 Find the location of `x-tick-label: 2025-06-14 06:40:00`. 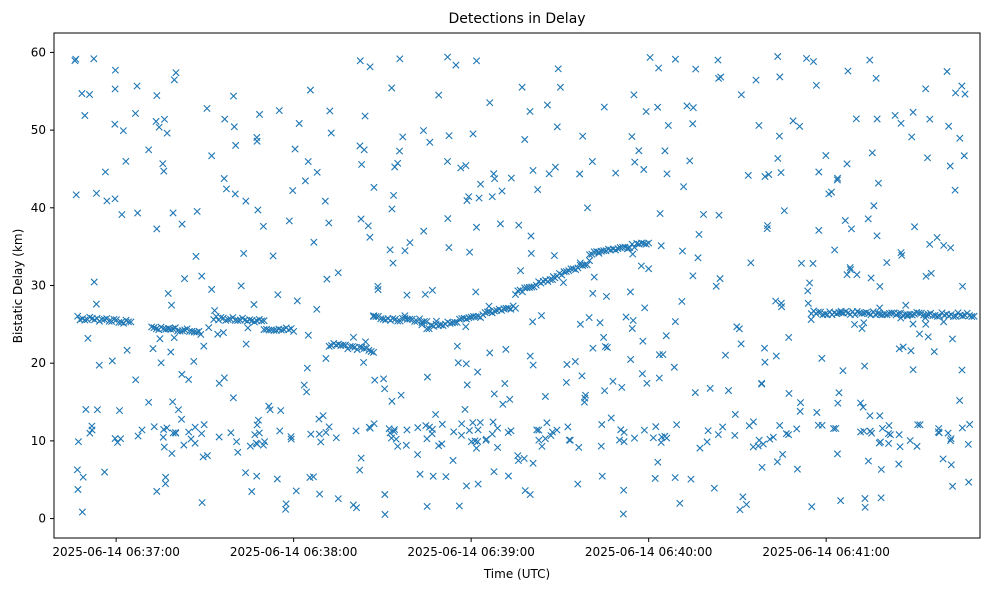

x-tick-label: 2025-06-14 06:40:00 is located at coordinates (648, 552).